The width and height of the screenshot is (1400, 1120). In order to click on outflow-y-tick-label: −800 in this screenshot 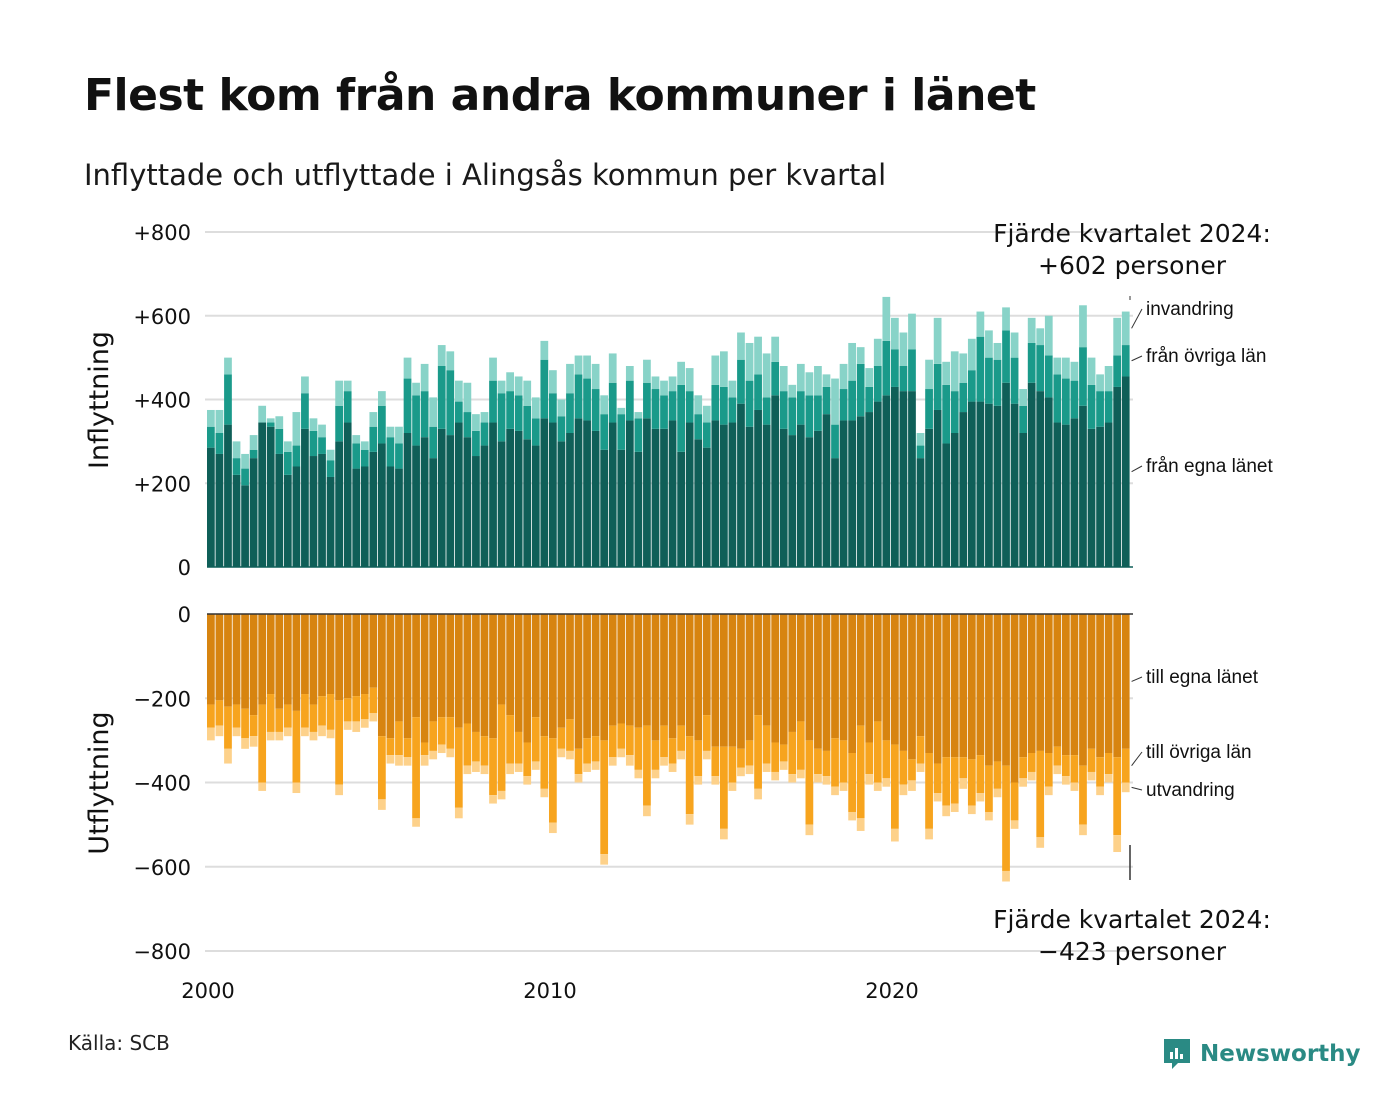, I will do `click(162, 952)`.